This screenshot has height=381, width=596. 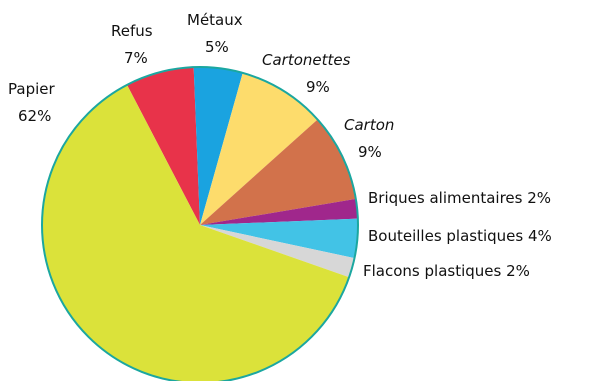 What do you see at coordinates (306, 60) in the screenshot?
I see `label-cartonettes: Cartonettes` at bounding box center [306, 60].